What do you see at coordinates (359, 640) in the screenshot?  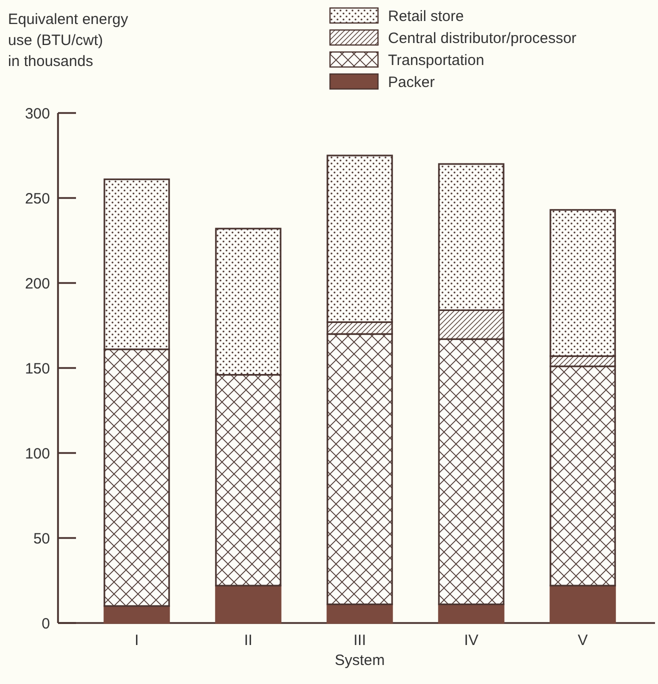 I see `x-tick-label: III` at bounding box center [359, 640].